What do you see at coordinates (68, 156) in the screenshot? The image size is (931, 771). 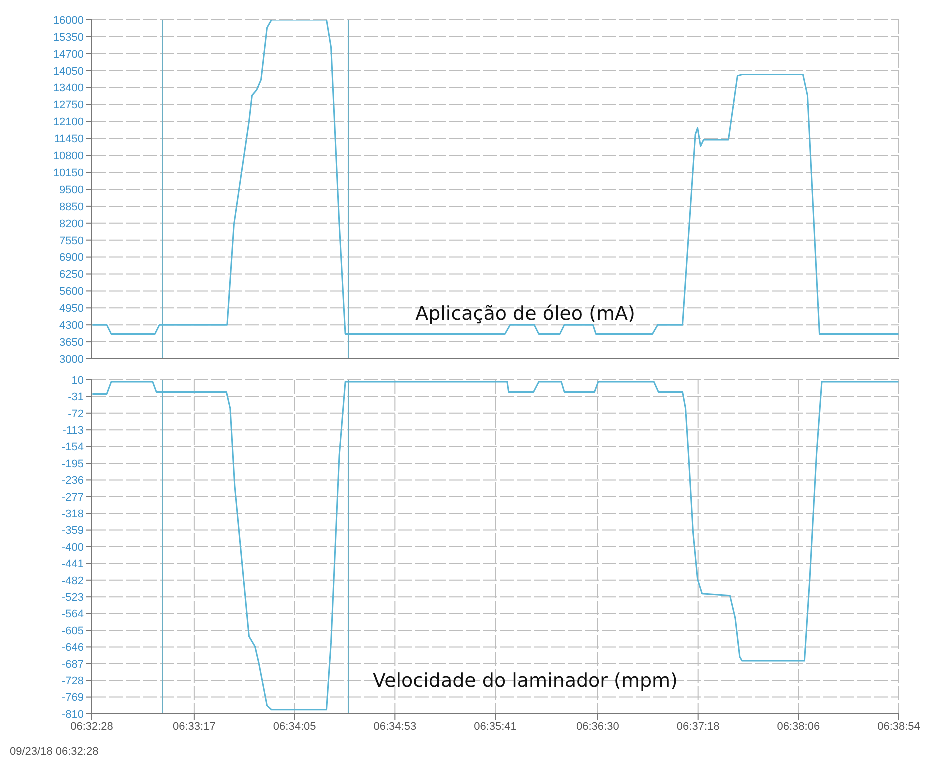 I see `y-tick-label: 10800` at bounding box center [68, 156].